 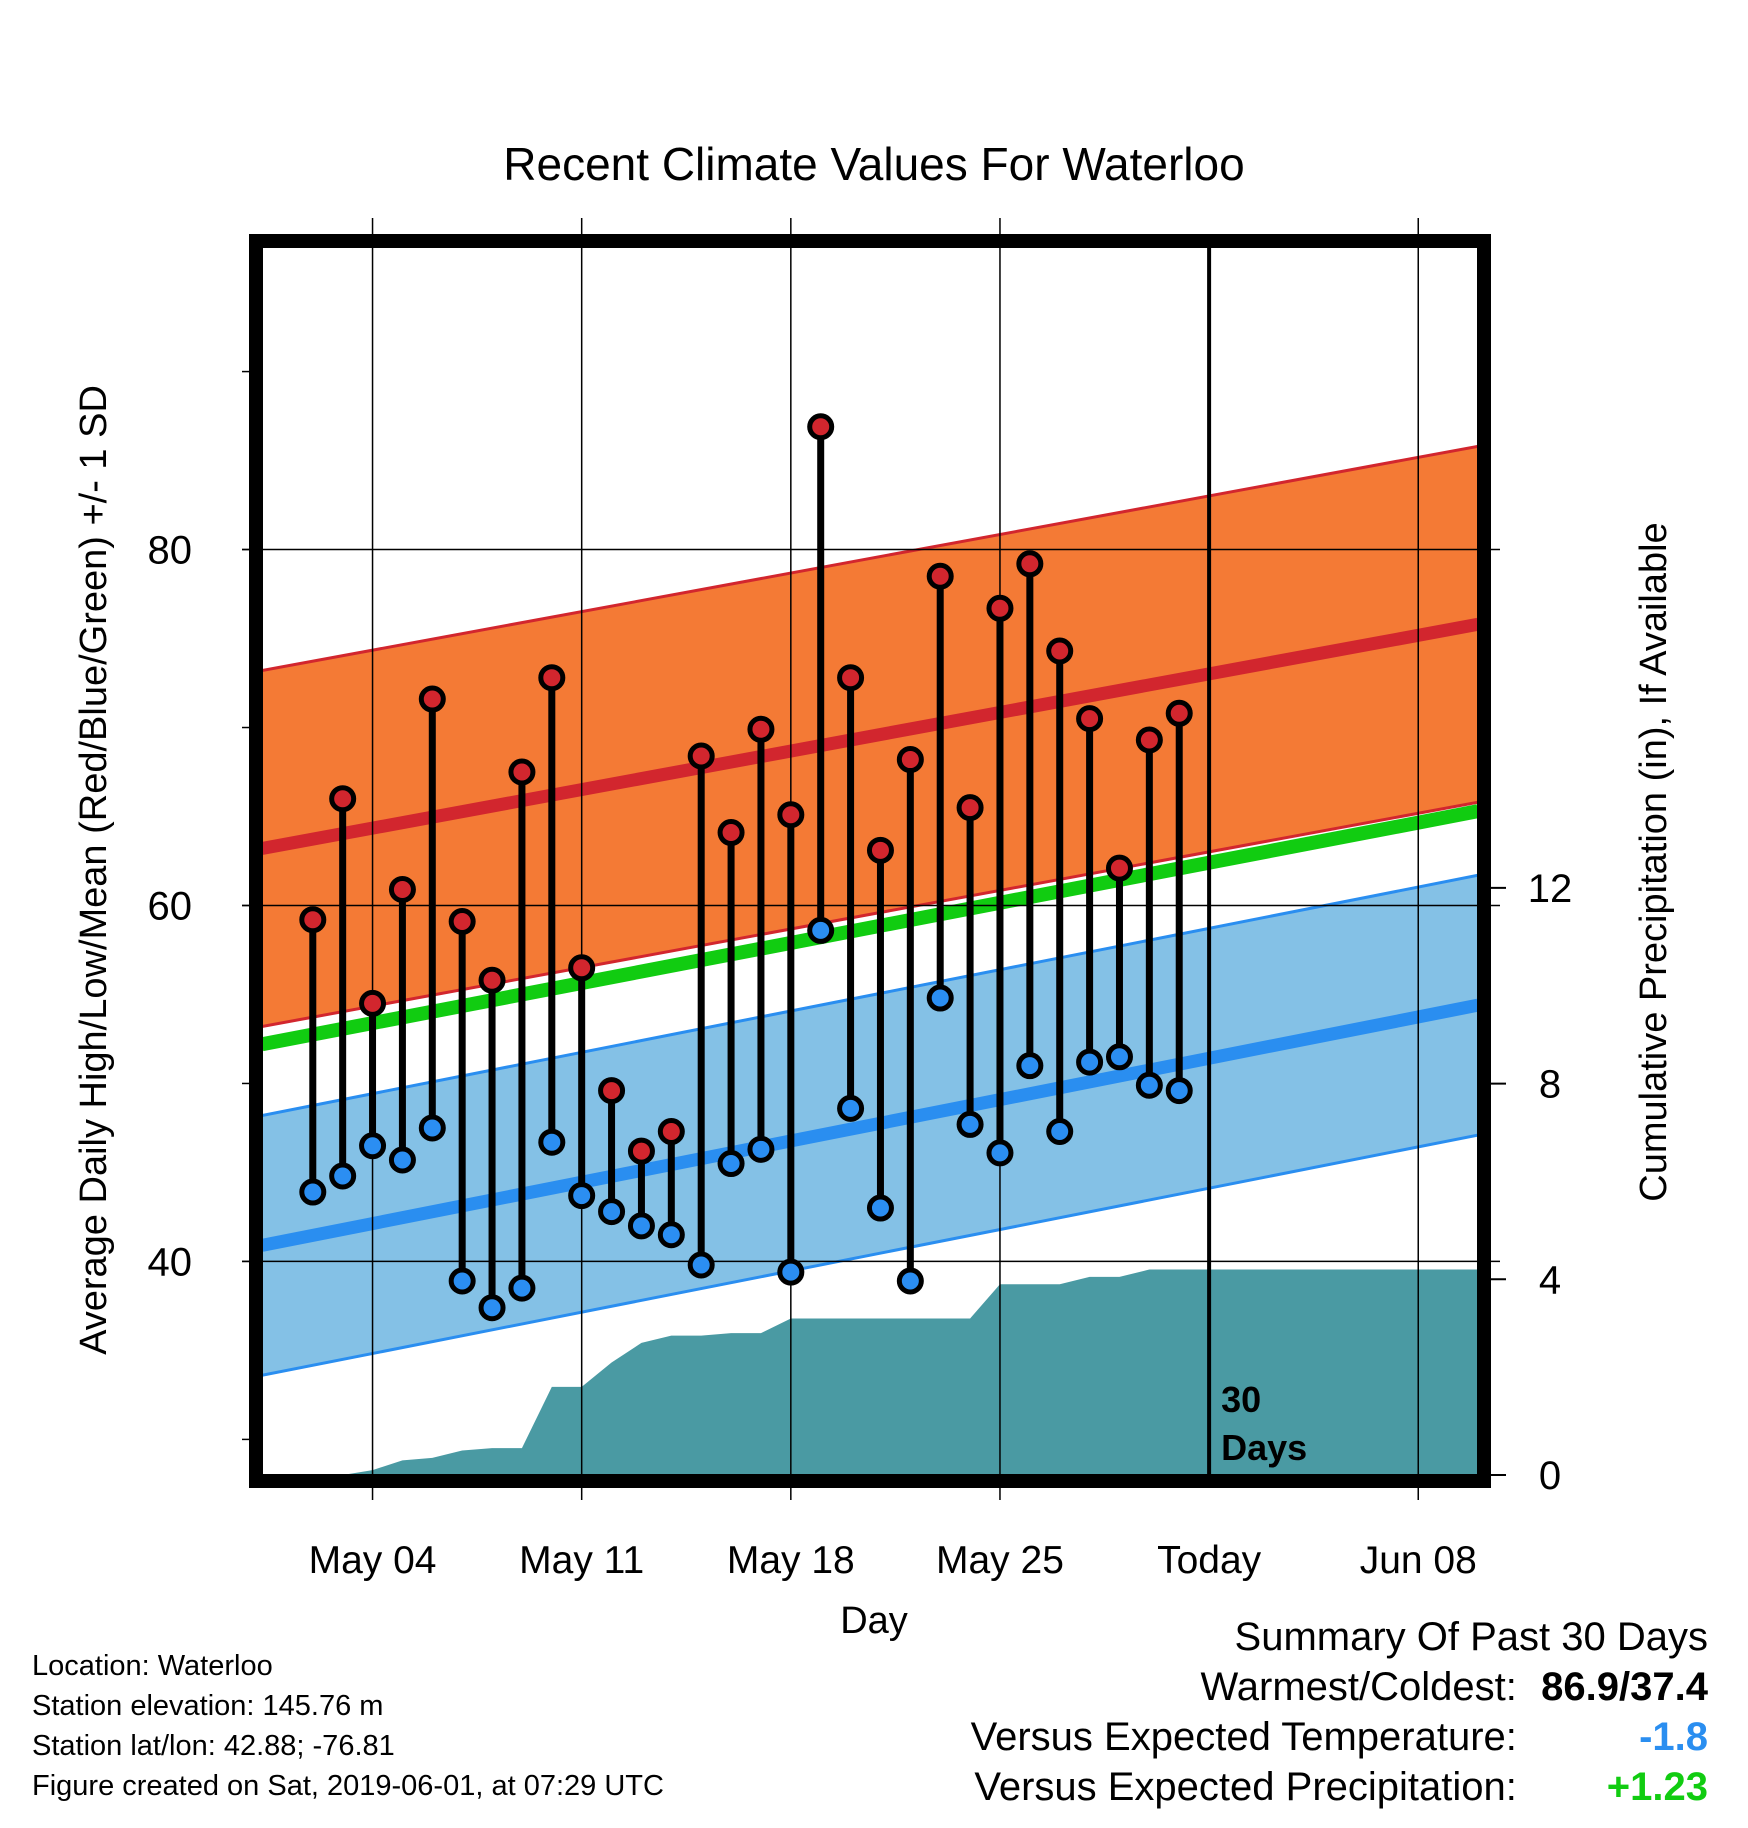 What do you see at coordinates (870, 558) in the screenshot?
I see `normal-high-band-upper-edge` at bounding box center [870, 558].